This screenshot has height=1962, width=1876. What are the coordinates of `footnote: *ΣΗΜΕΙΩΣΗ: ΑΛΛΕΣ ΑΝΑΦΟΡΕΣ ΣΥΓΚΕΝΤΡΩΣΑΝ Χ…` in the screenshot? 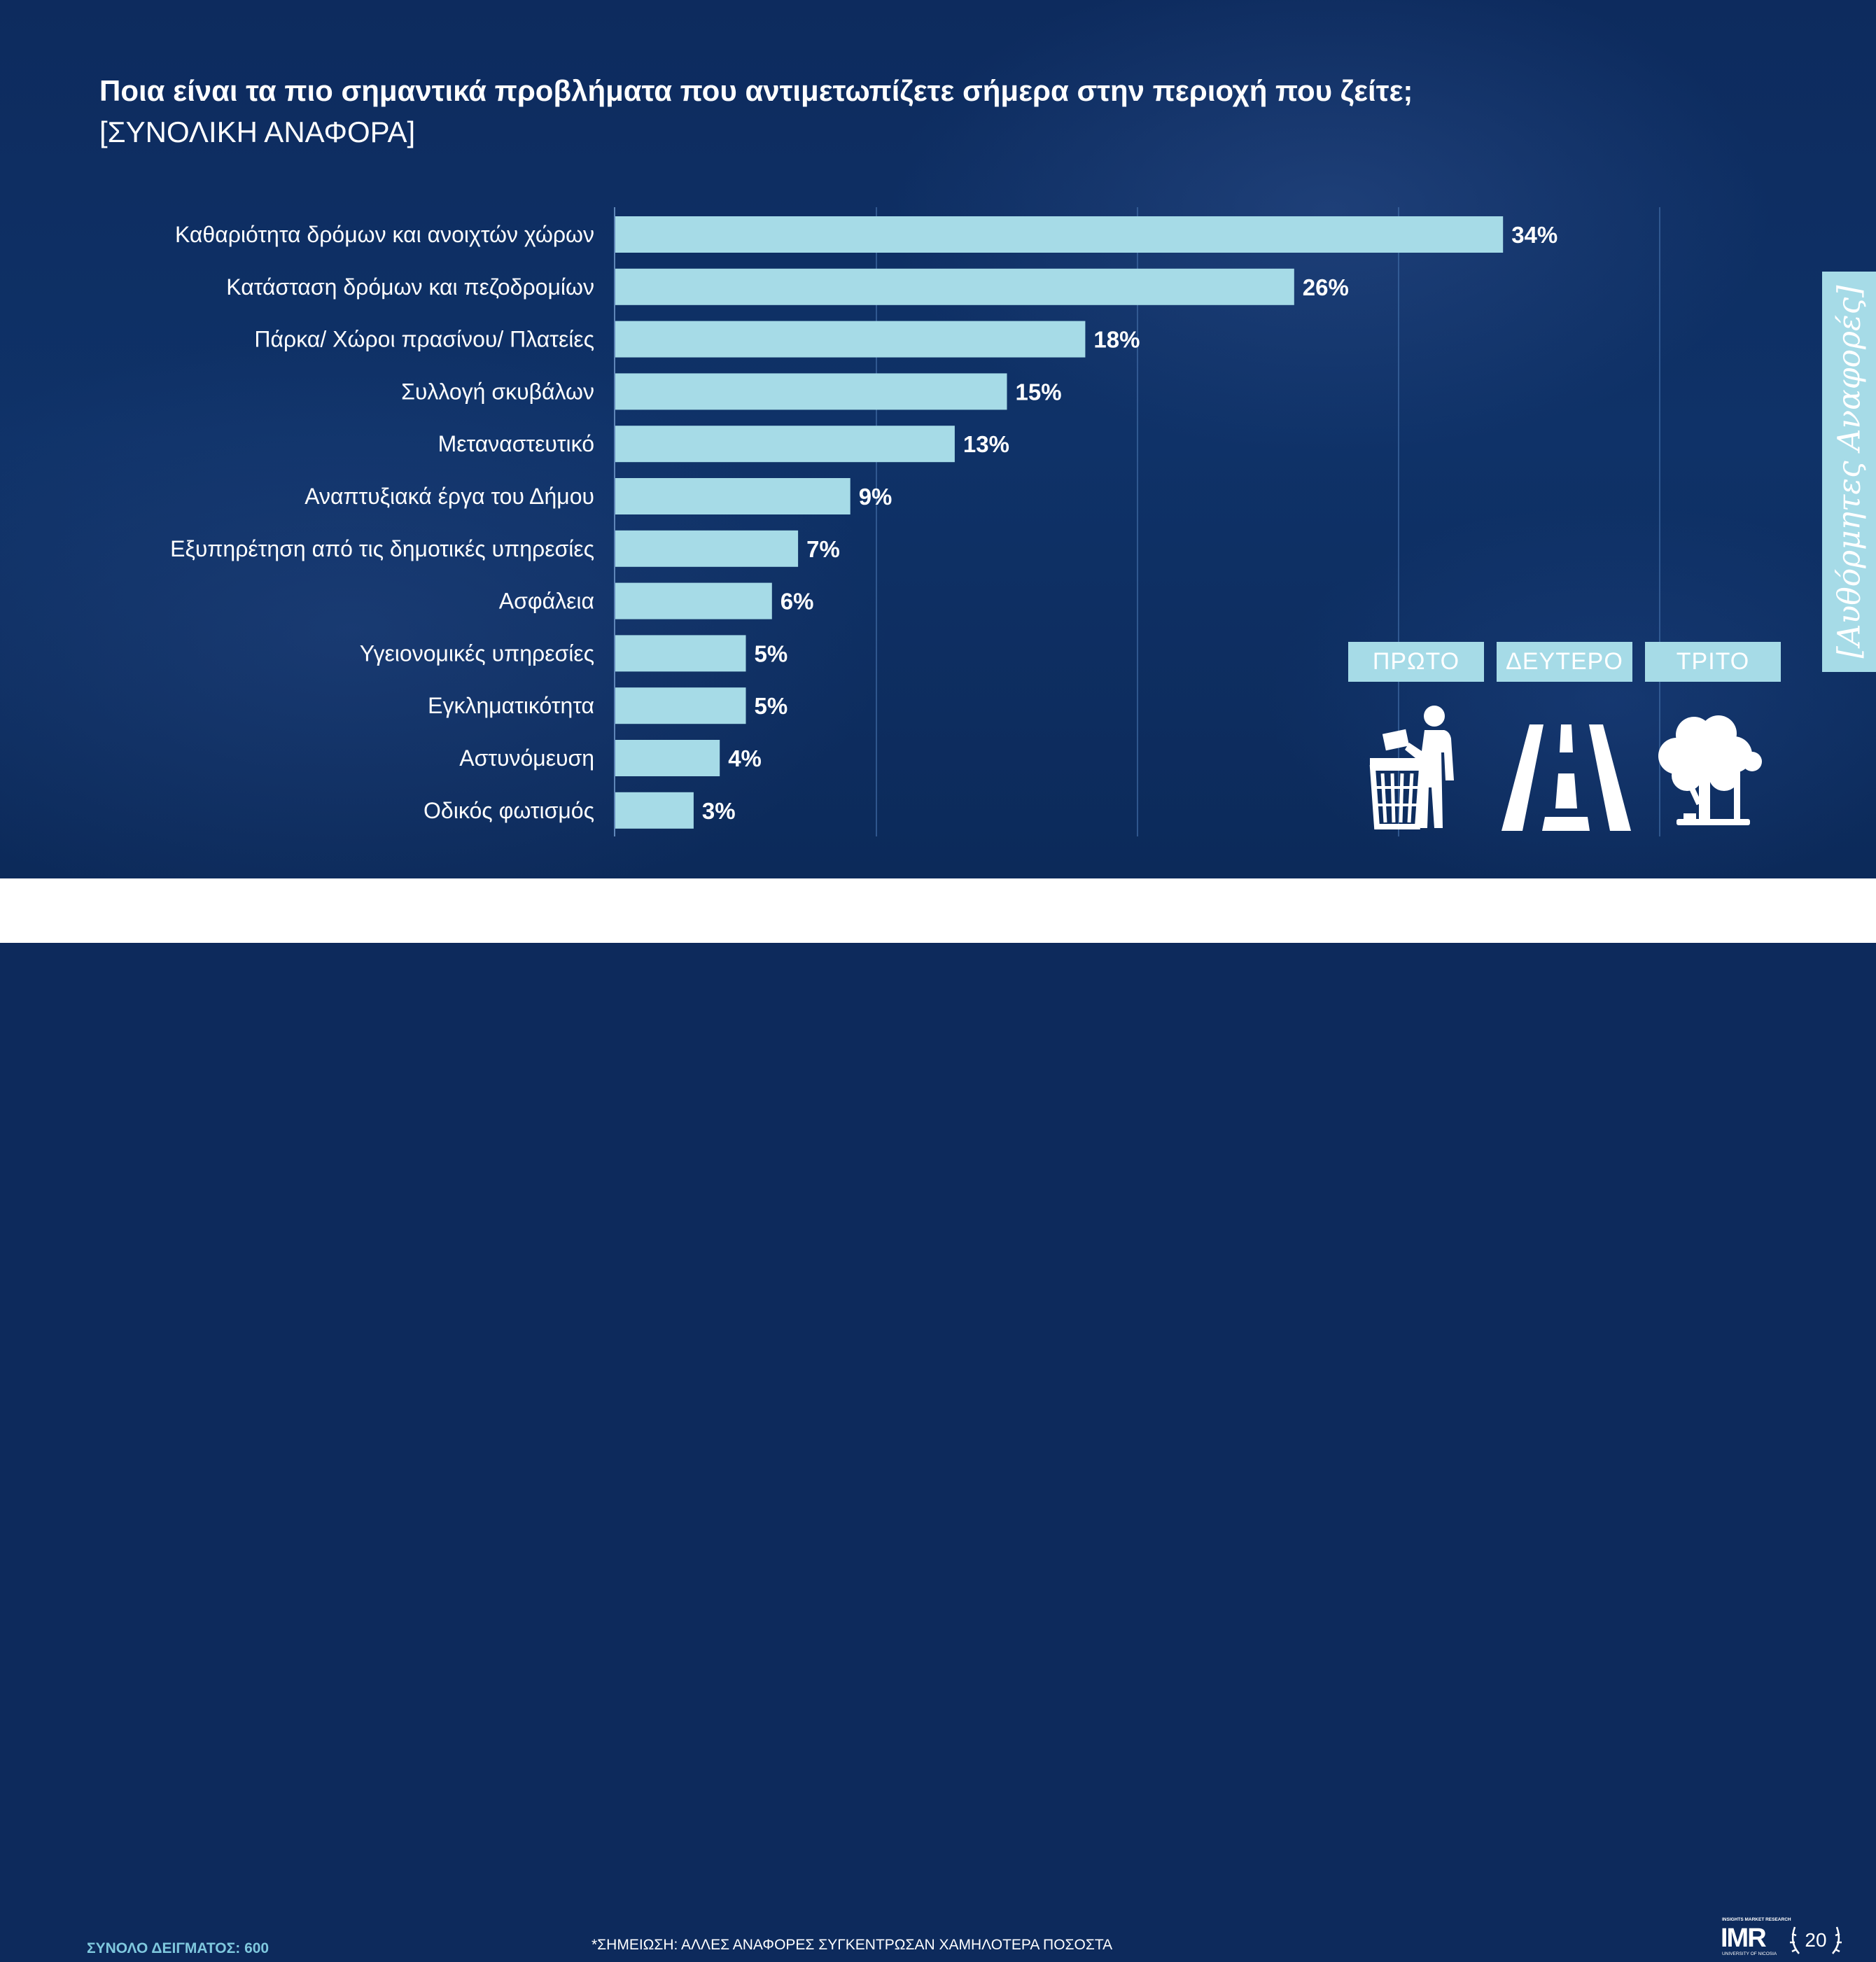 It's located at (852, 1945).